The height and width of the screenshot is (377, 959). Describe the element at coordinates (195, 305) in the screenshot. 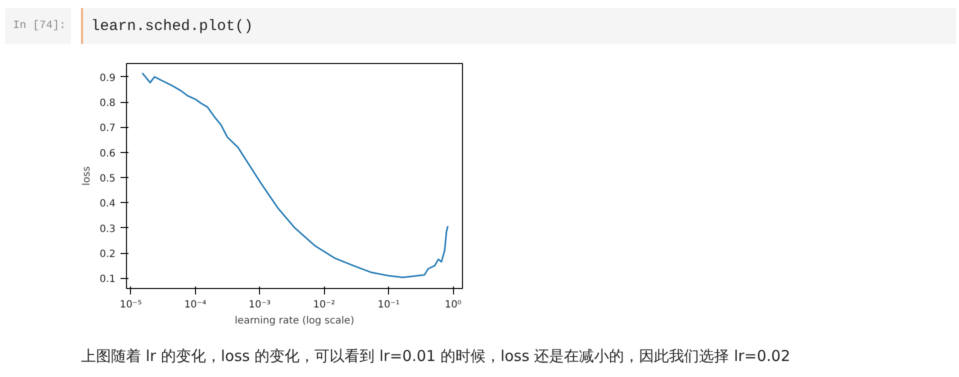

I see `x-tick-label: 10⁻⁴` at that location.